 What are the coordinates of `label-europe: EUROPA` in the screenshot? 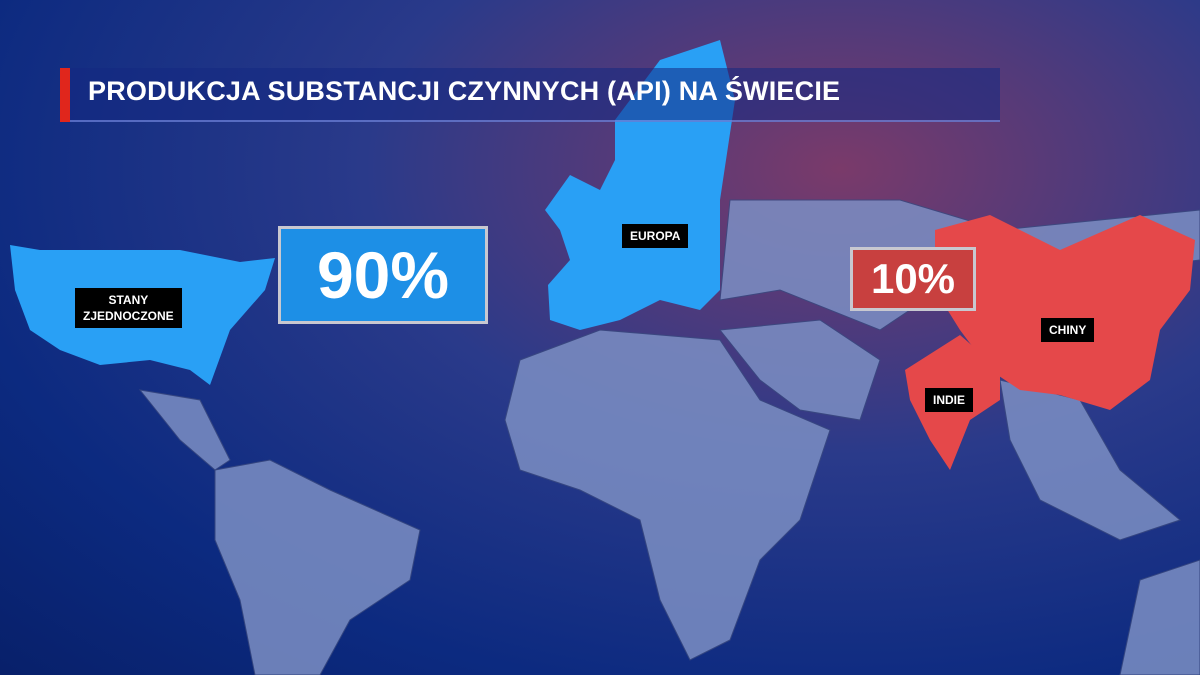 It's located at (655, 236).